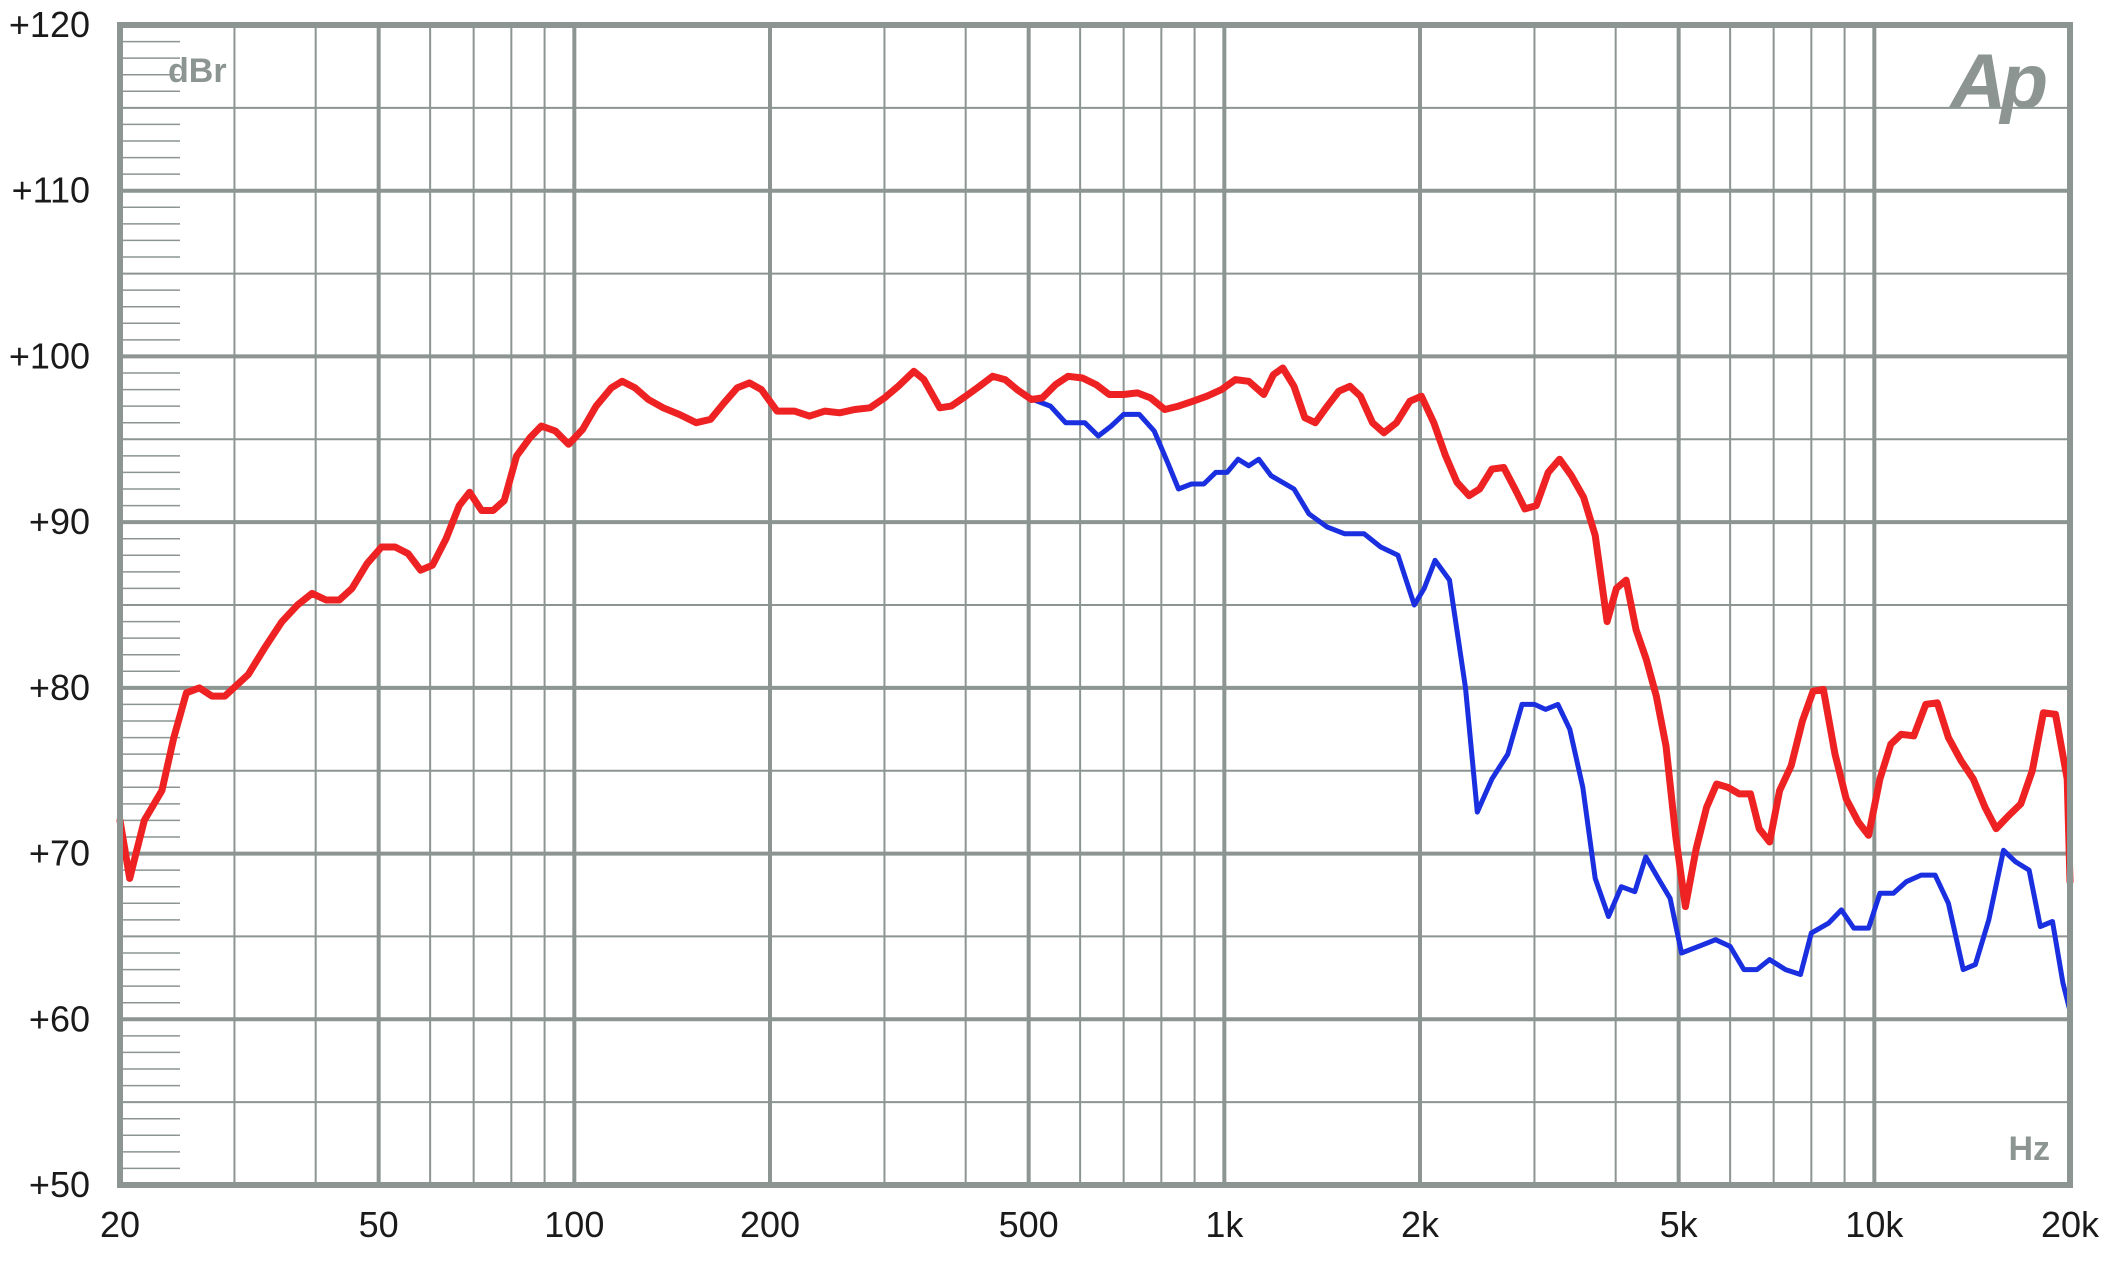 This screenshot has width=2118, height=1261. Describe the element at coordinates (197, 71) in the screenshot. I see `y-axis-unit-label: dBr` at that location.